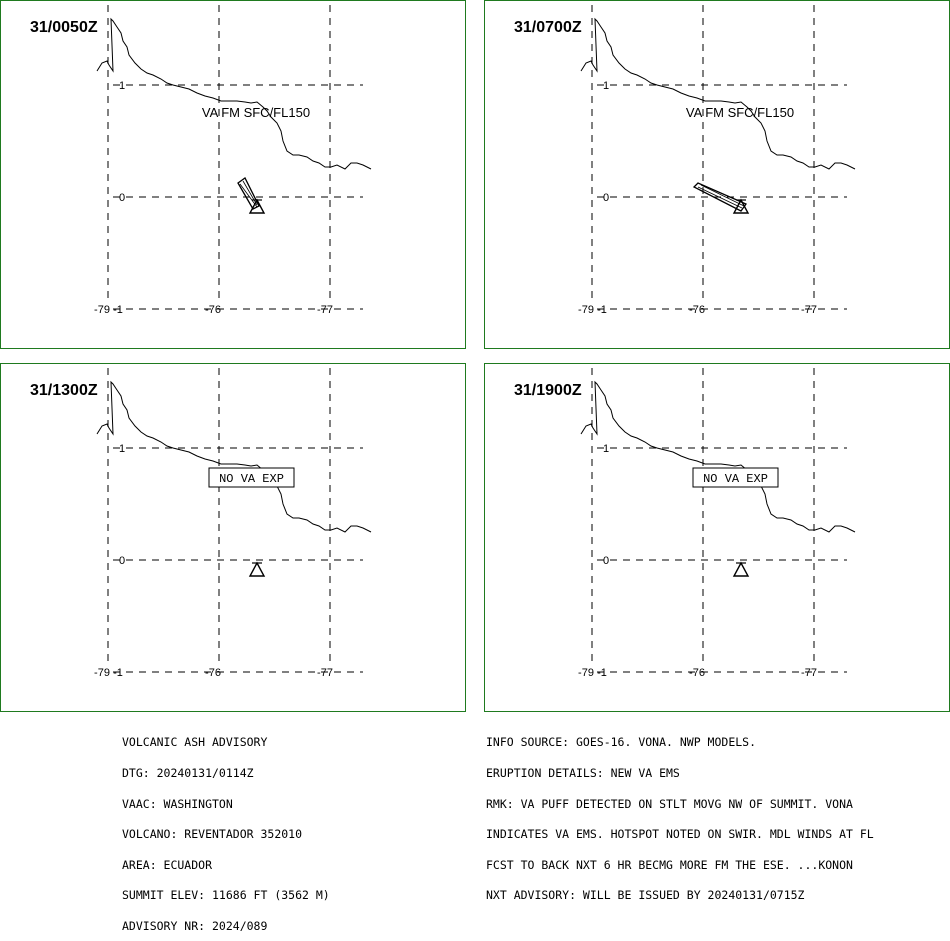 This screenshot has width=950, height=941. I want to click on advisory-line: INFO SOURCE: GOES-16. VONA. NWP MODELS., so click(621, 742).